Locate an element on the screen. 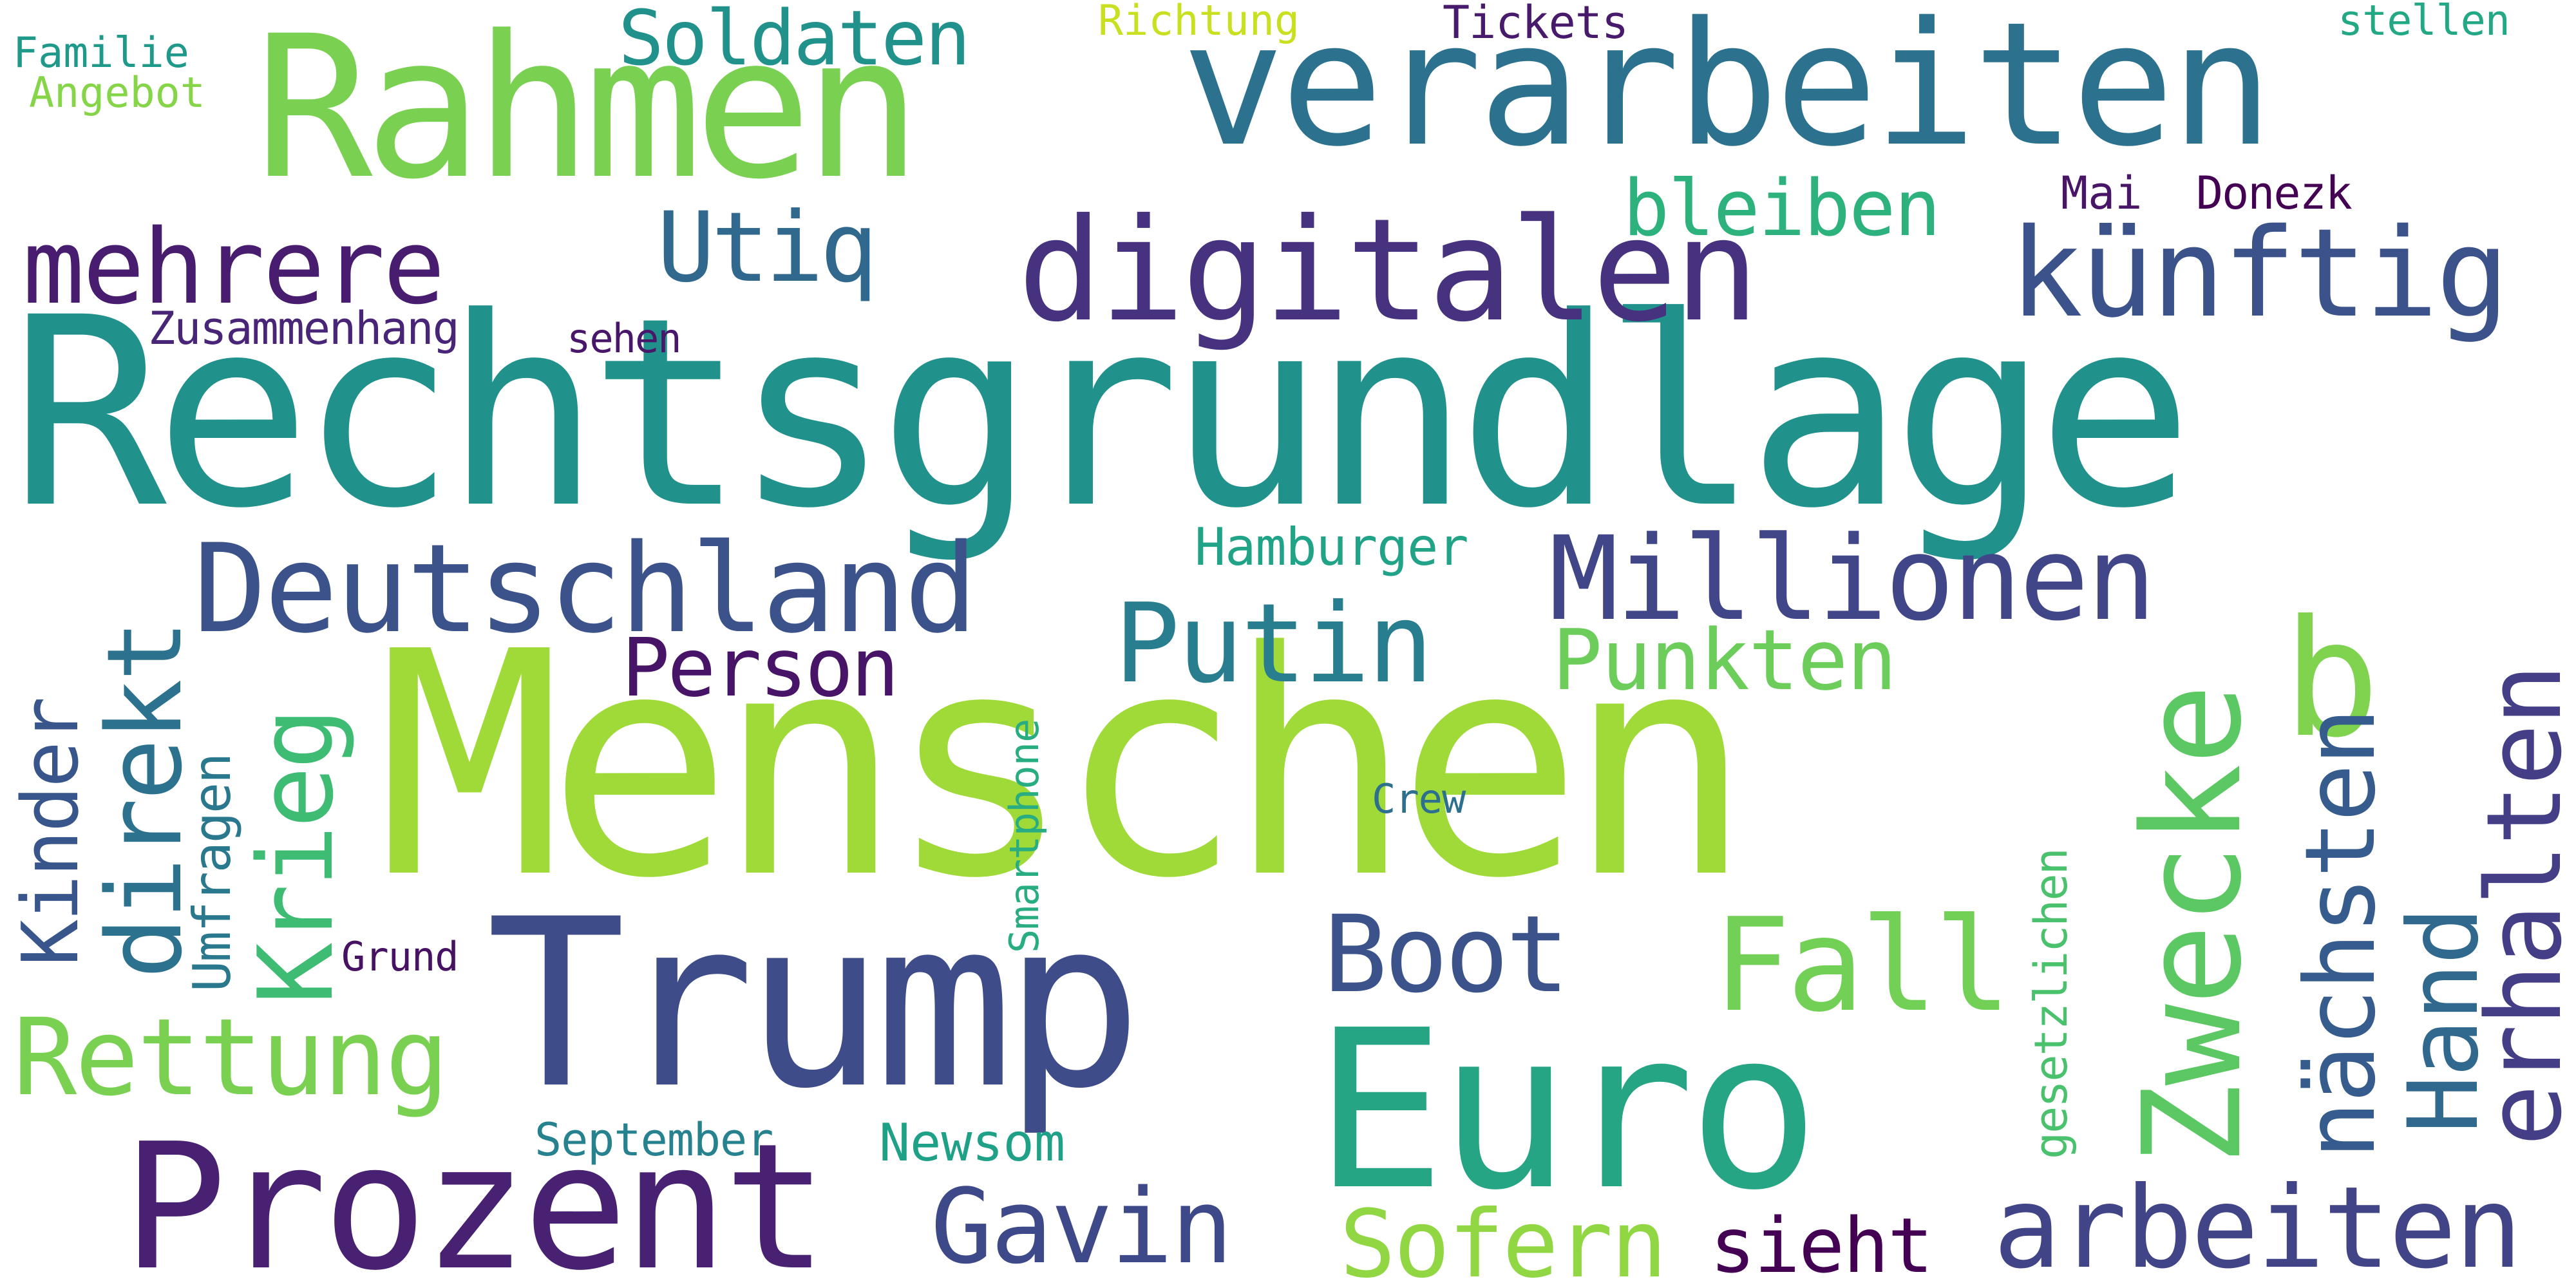  word-b: b is located at coordinates (2331, 679).